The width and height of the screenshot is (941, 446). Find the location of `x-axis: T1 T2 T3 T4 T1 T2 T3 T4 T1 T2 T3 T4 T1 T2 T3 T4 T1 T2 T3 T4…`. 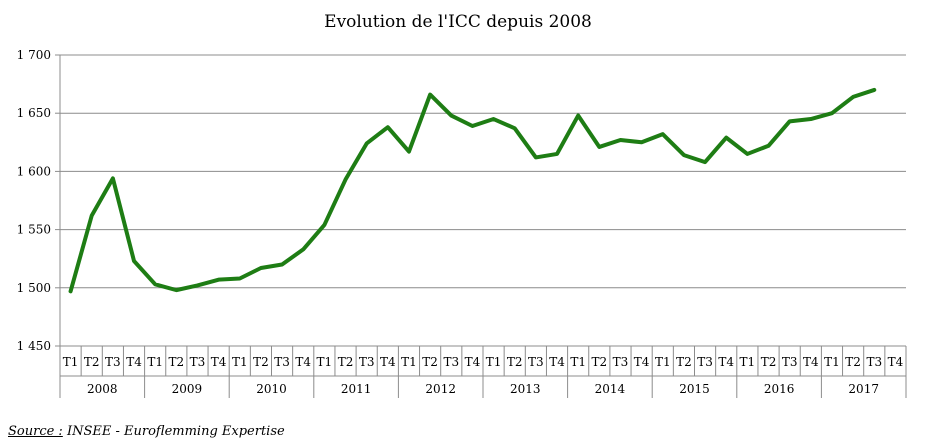

x-axis: T1 T2 T3 T4 T1 T2 T3 T4 T1 T2 T3 T4 T1 T2 T3 T4 T1 T2 T3 T4… is located at coordinates (483, 372).